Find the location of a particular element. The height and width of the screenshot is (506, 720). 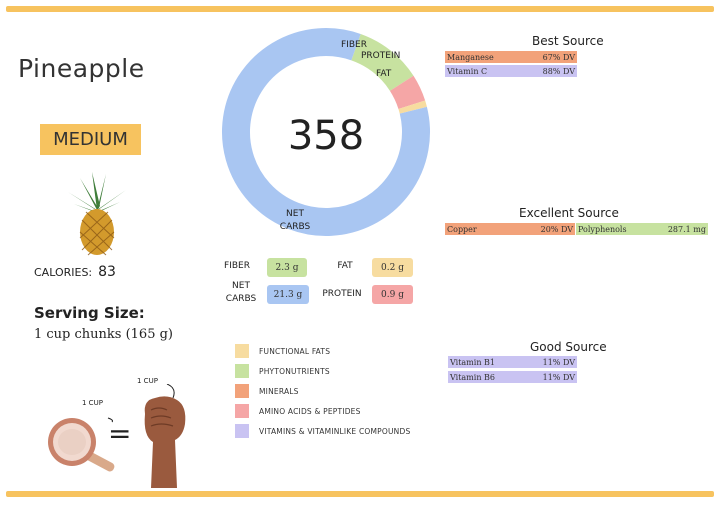

protein-label: PROTEIN is located at coordinates (342, 294).